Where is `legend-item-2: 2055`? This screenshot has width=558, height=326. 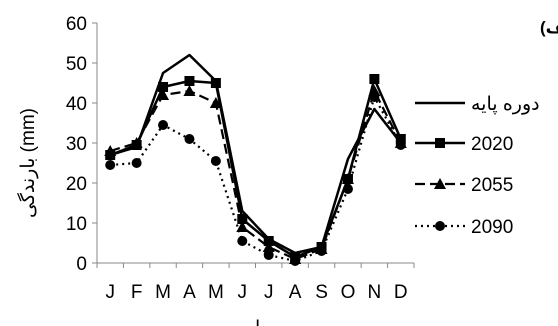 legend-item-2: 2055 is located at coordinates (464, 185).